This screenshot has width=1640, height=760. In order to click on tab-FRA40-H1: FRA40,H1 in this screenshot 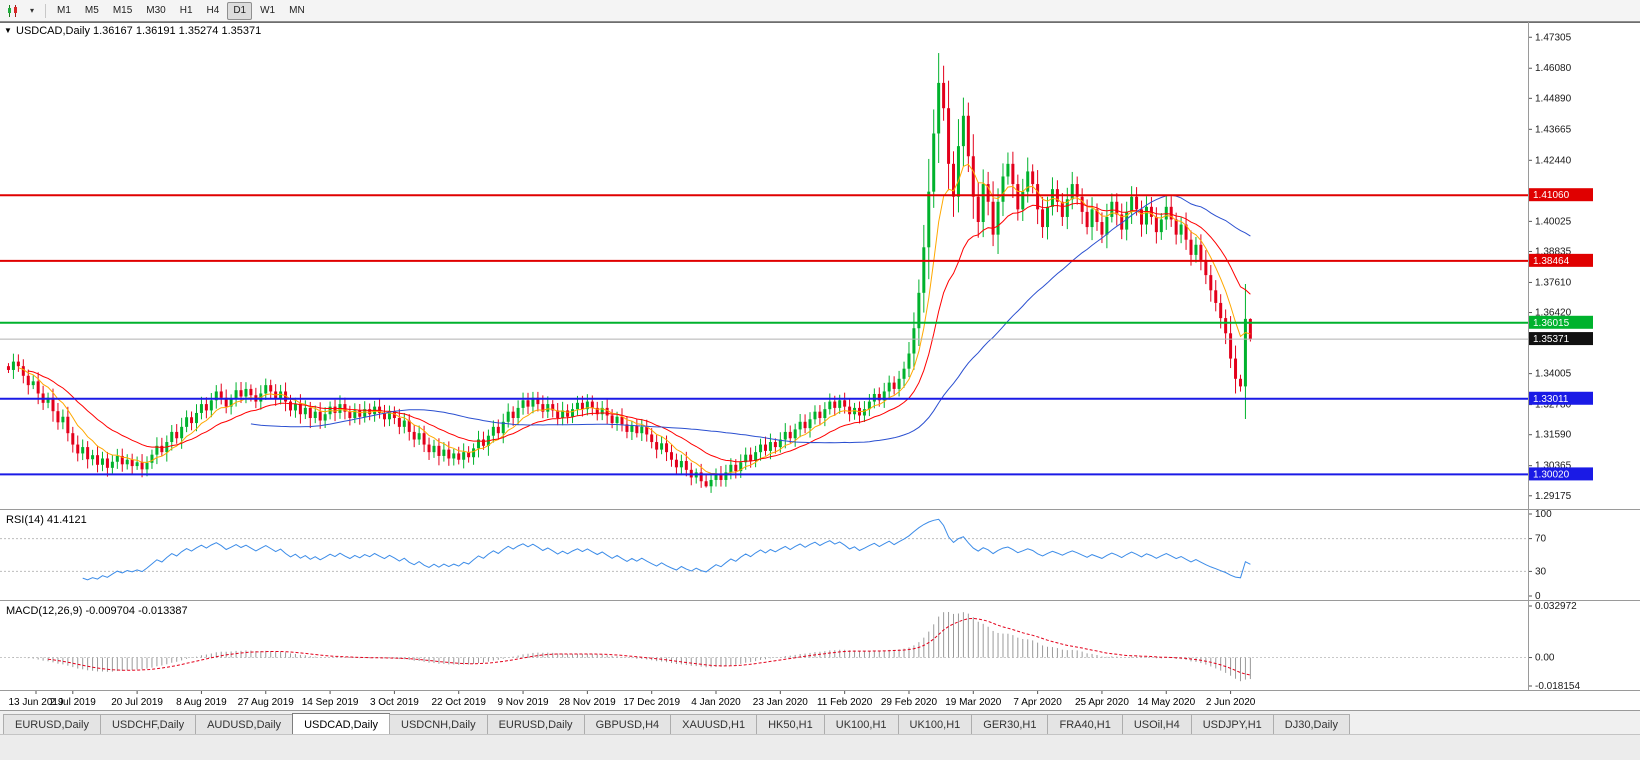, I will do `click(1085, 724)`.